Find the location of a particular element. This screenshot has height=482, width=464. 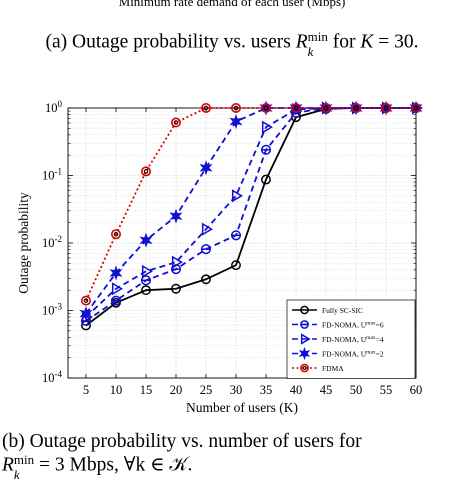

y-axis-label: Outage probability is located at coordinates (23, 243).